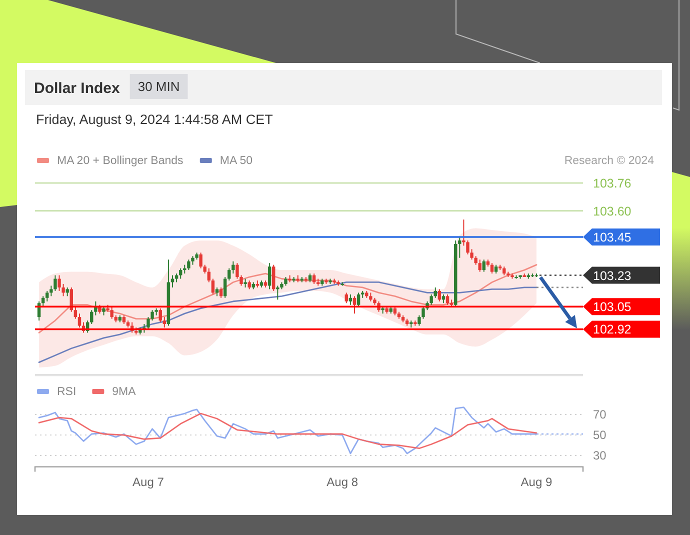 The image size is (690, 535). I want to click on chart-title: Dollar Index, so click(77, 88).